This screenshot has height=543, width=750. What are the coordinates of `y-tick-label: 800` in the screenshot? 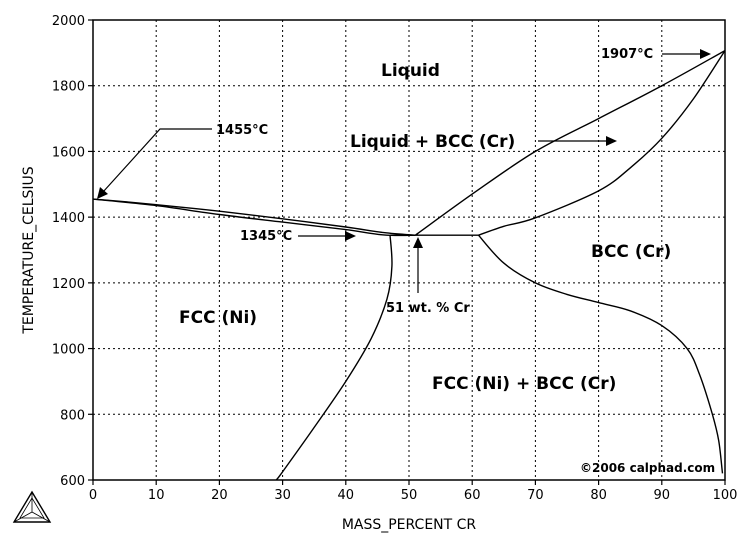 It's located at (72, 415).